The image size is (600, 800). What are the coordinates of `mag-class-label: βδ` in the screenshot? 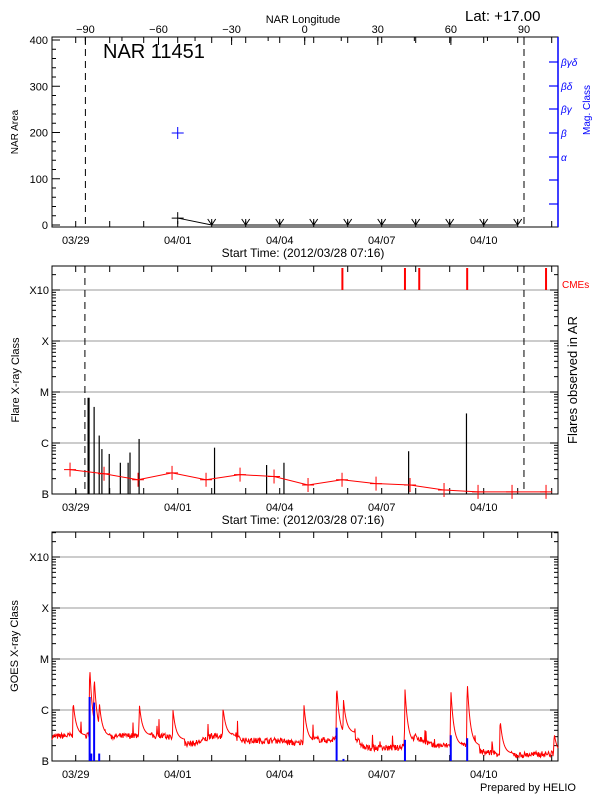 It's located at (566, 87).